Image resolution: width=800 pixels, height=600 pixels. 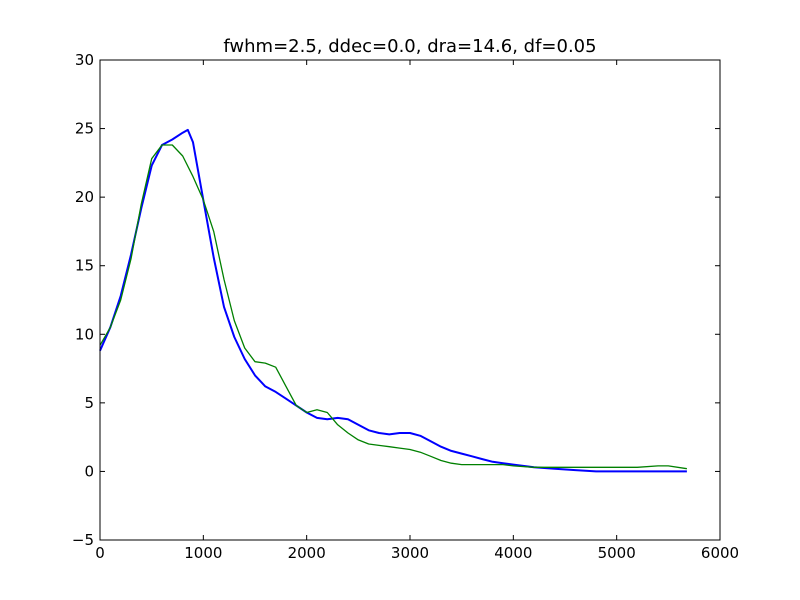 I want to click on y-tick-label: 0, so click(x=89, y=471).